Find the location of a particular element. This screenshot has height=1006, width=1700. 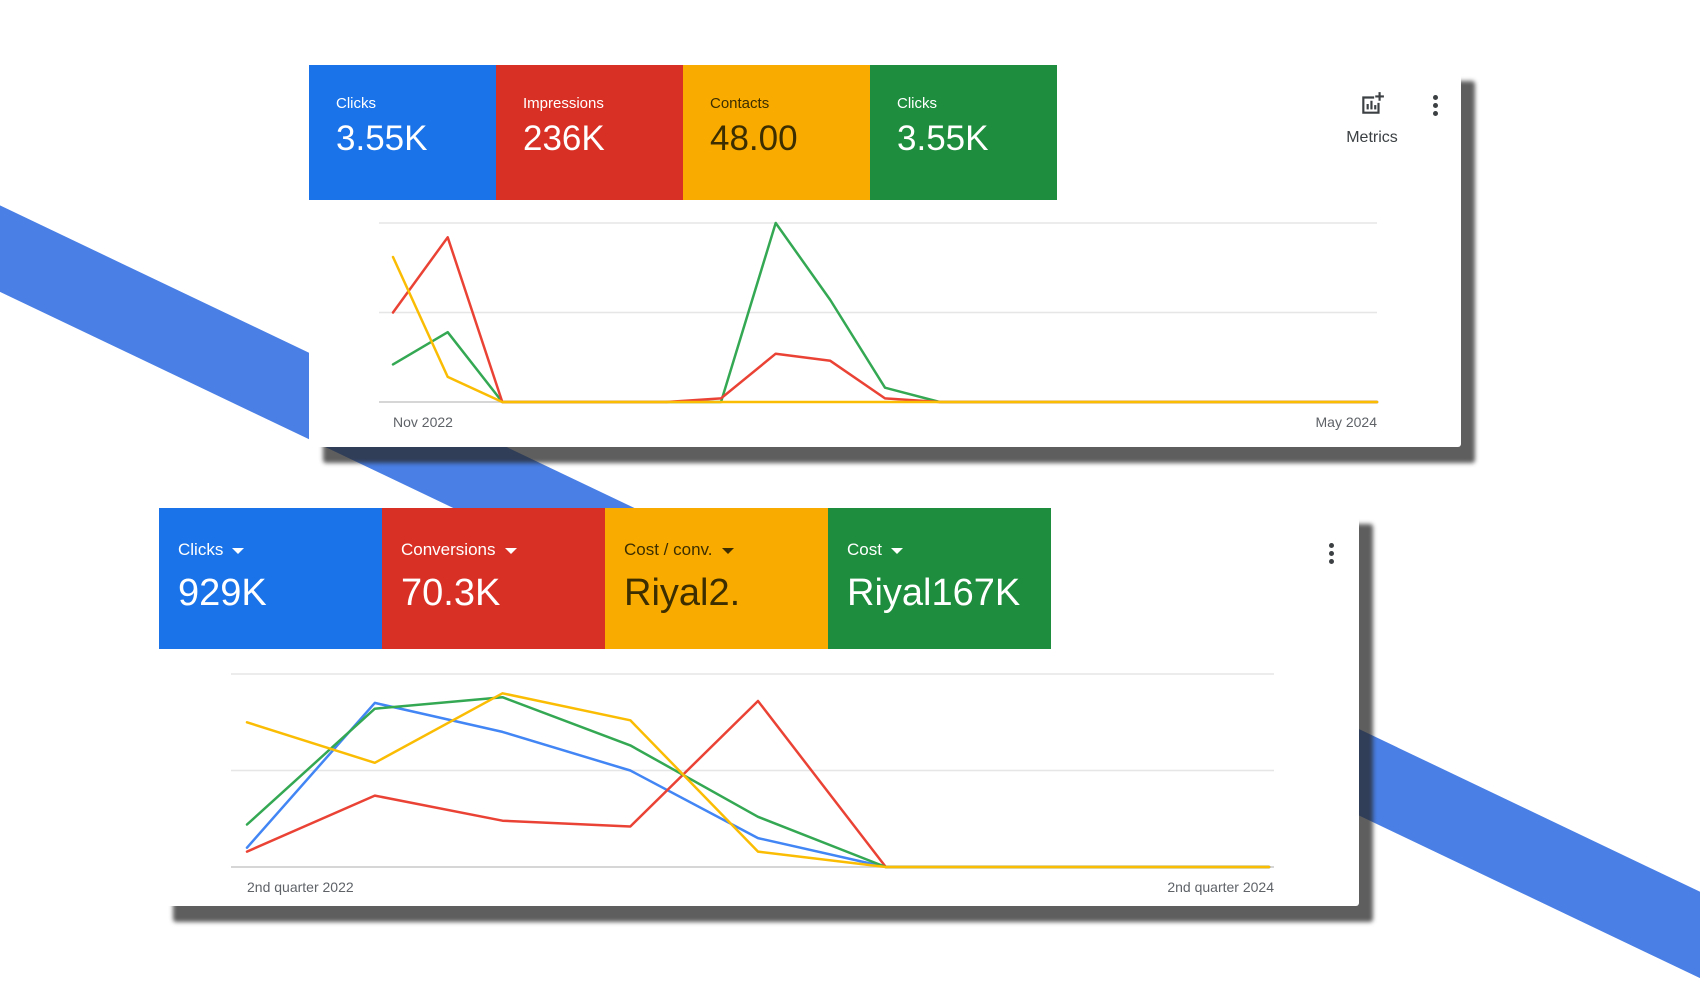

scorecard-label: Cost is located at coordinates (875, 550).